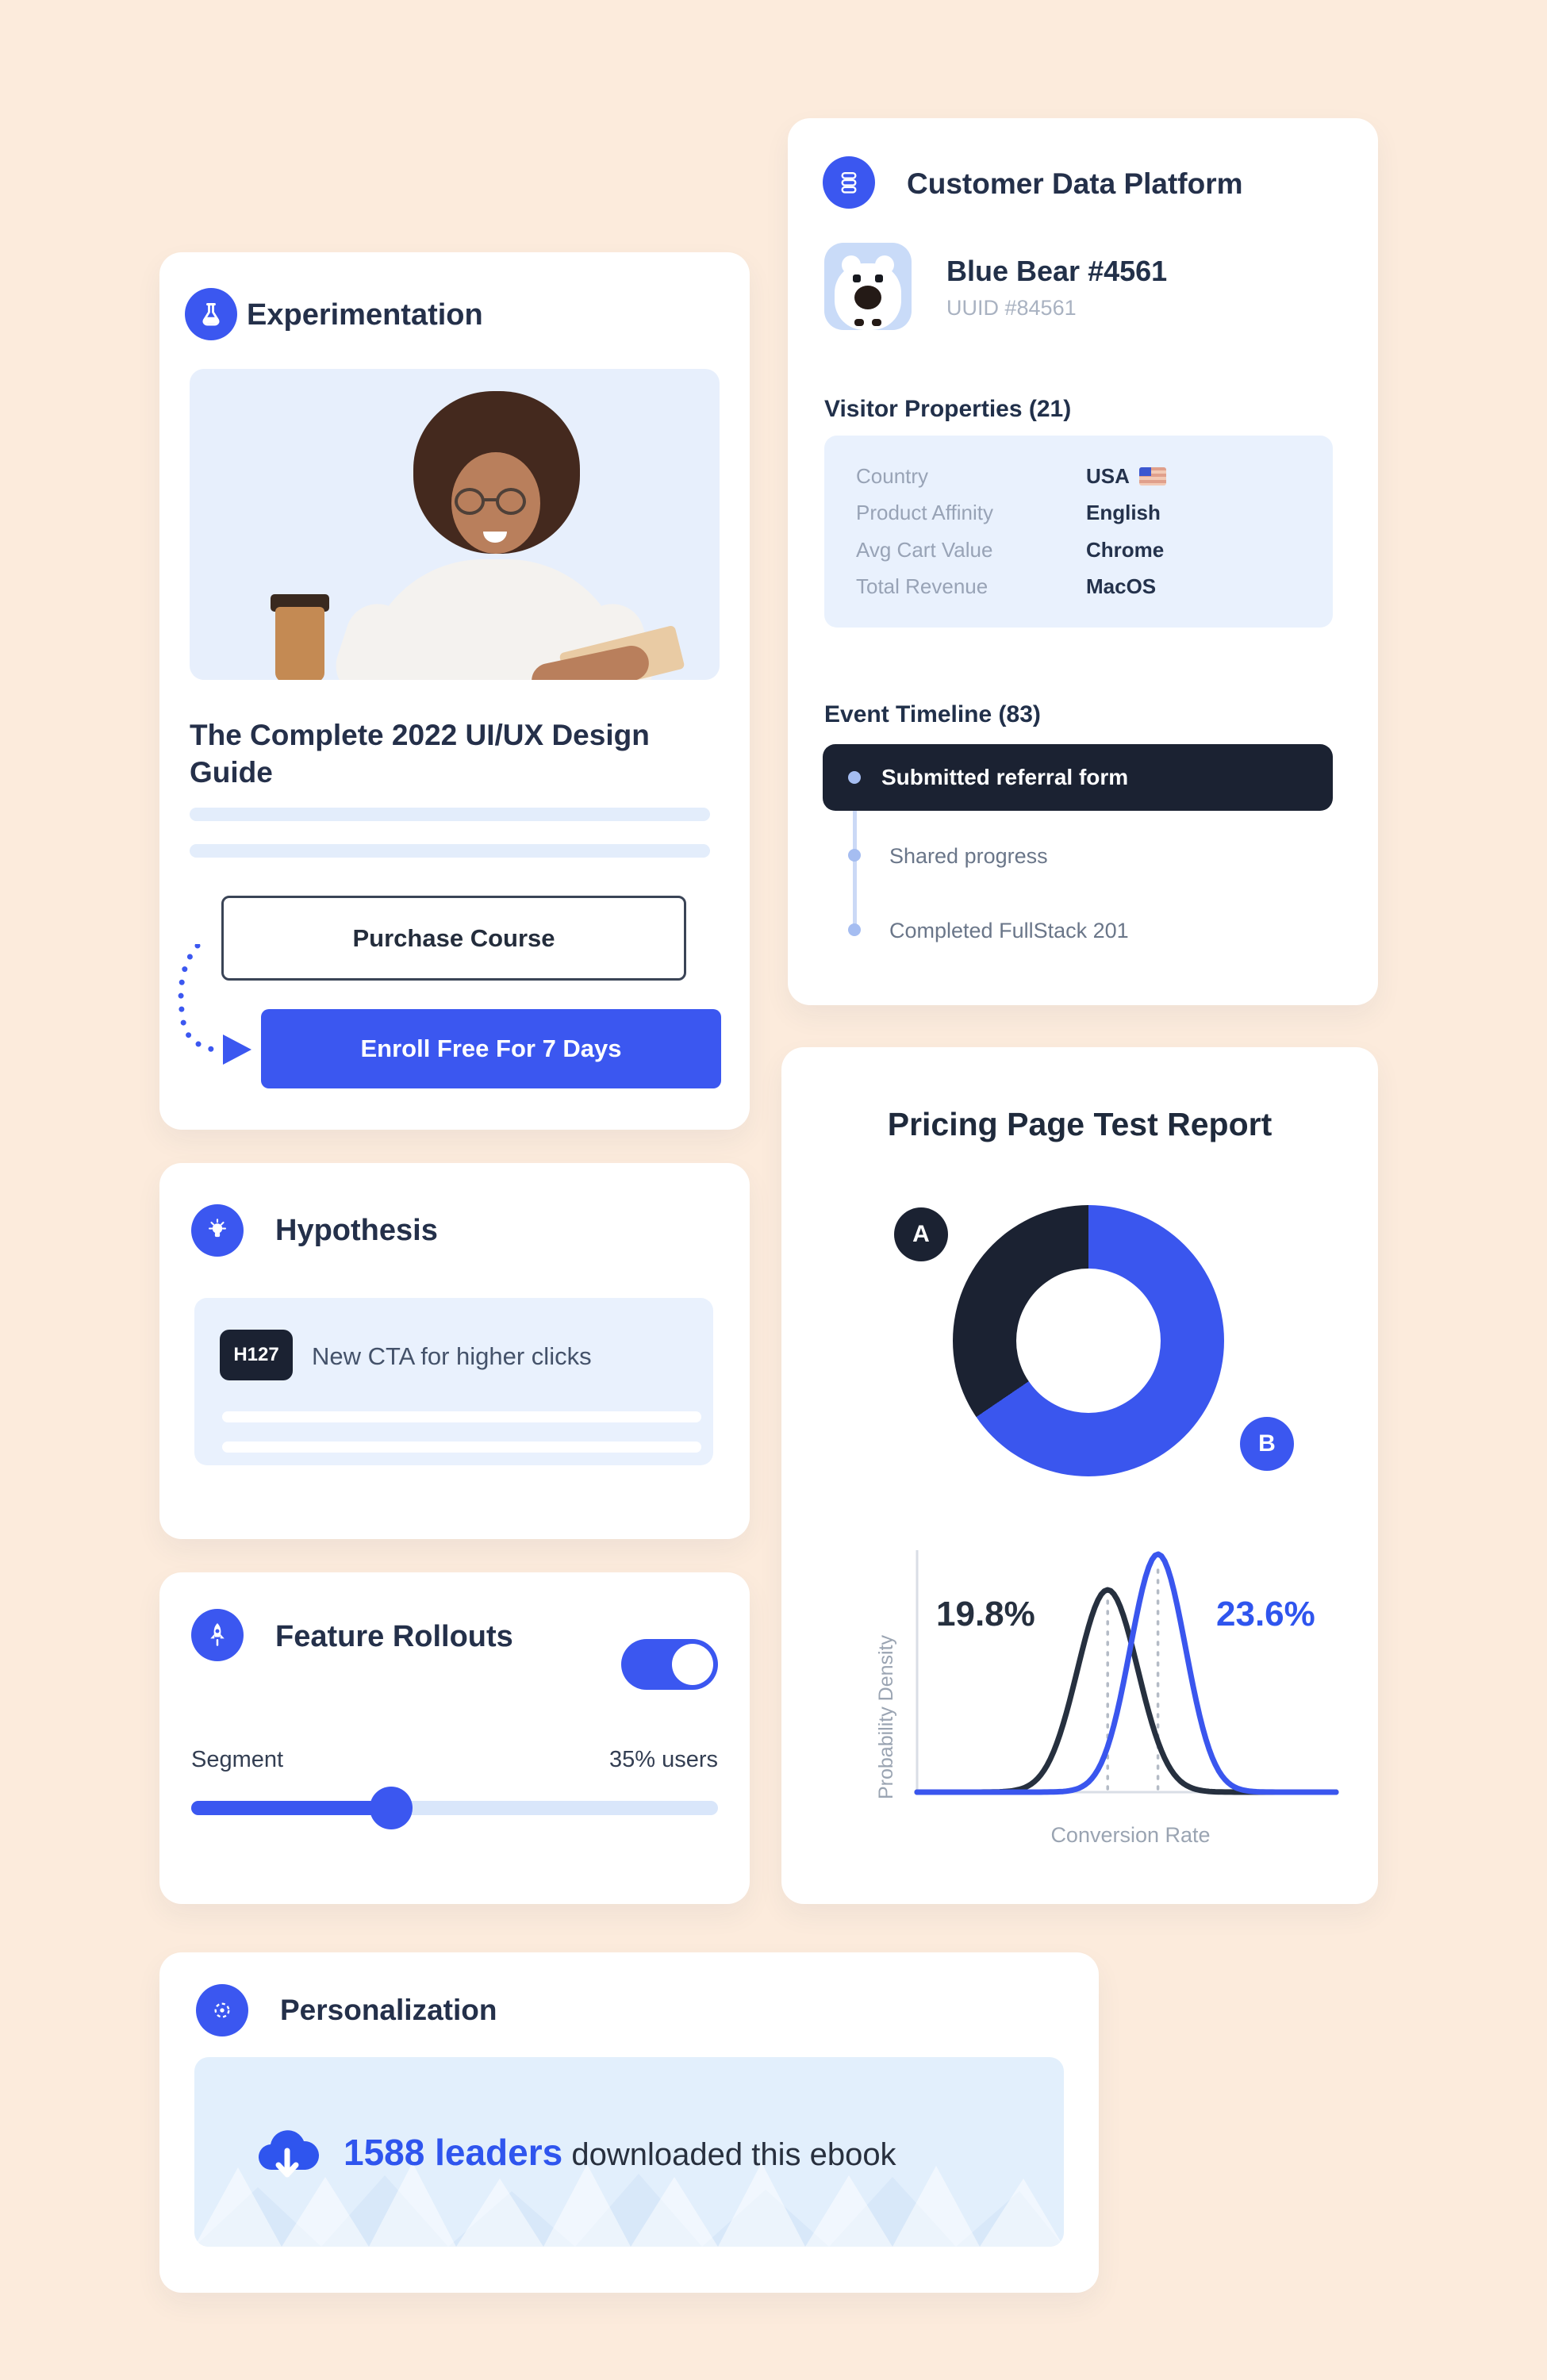 The width and height of the screenshot is (1547, 2380). I want to click on variant-a-rate: 19.8%, so click(985, 1614).